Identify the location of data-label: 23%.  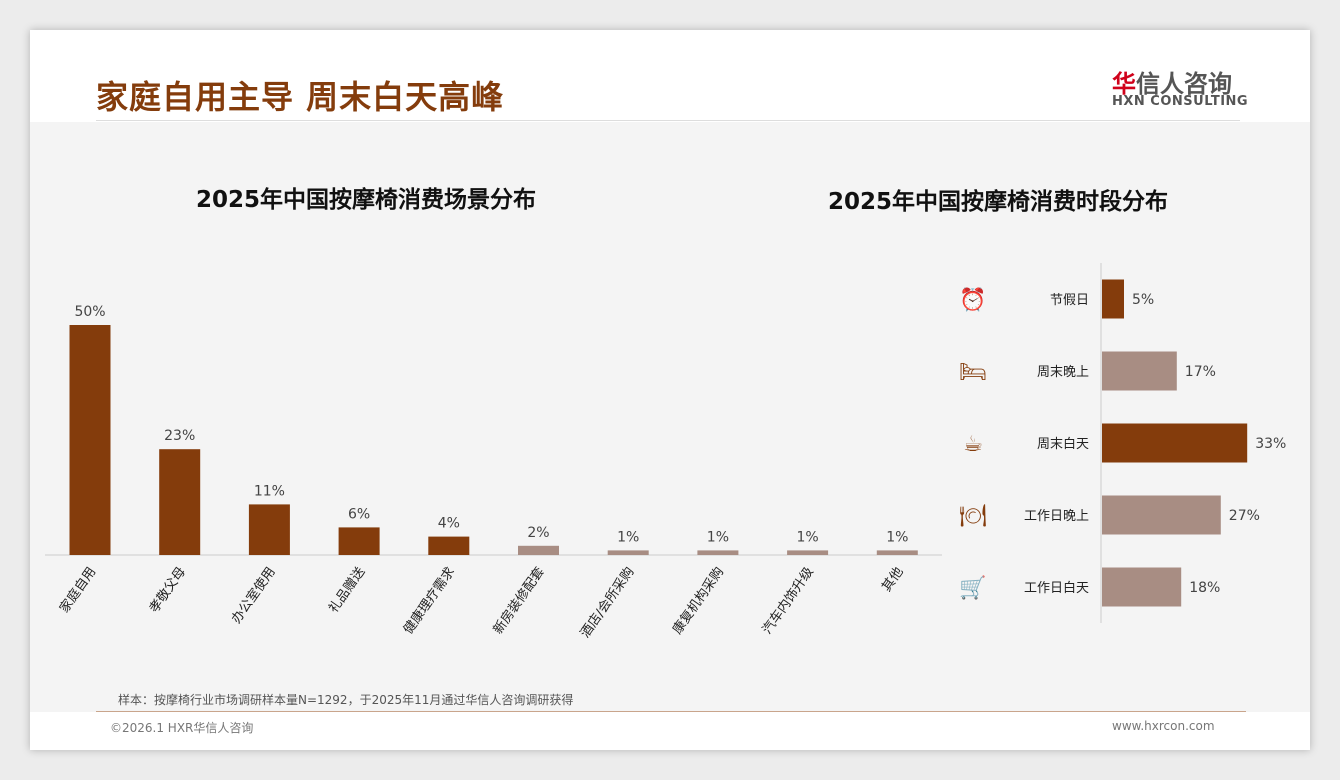
(179, 436).